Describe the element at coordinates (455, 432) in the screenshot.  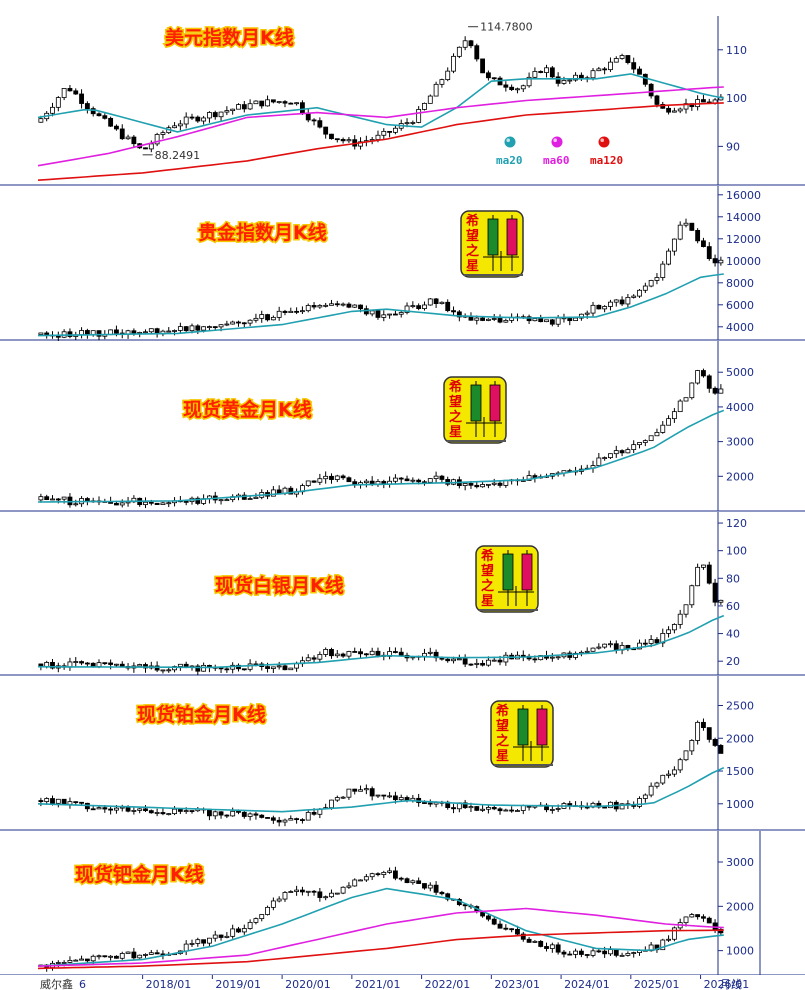
I see `svg-text: 星` at that location.